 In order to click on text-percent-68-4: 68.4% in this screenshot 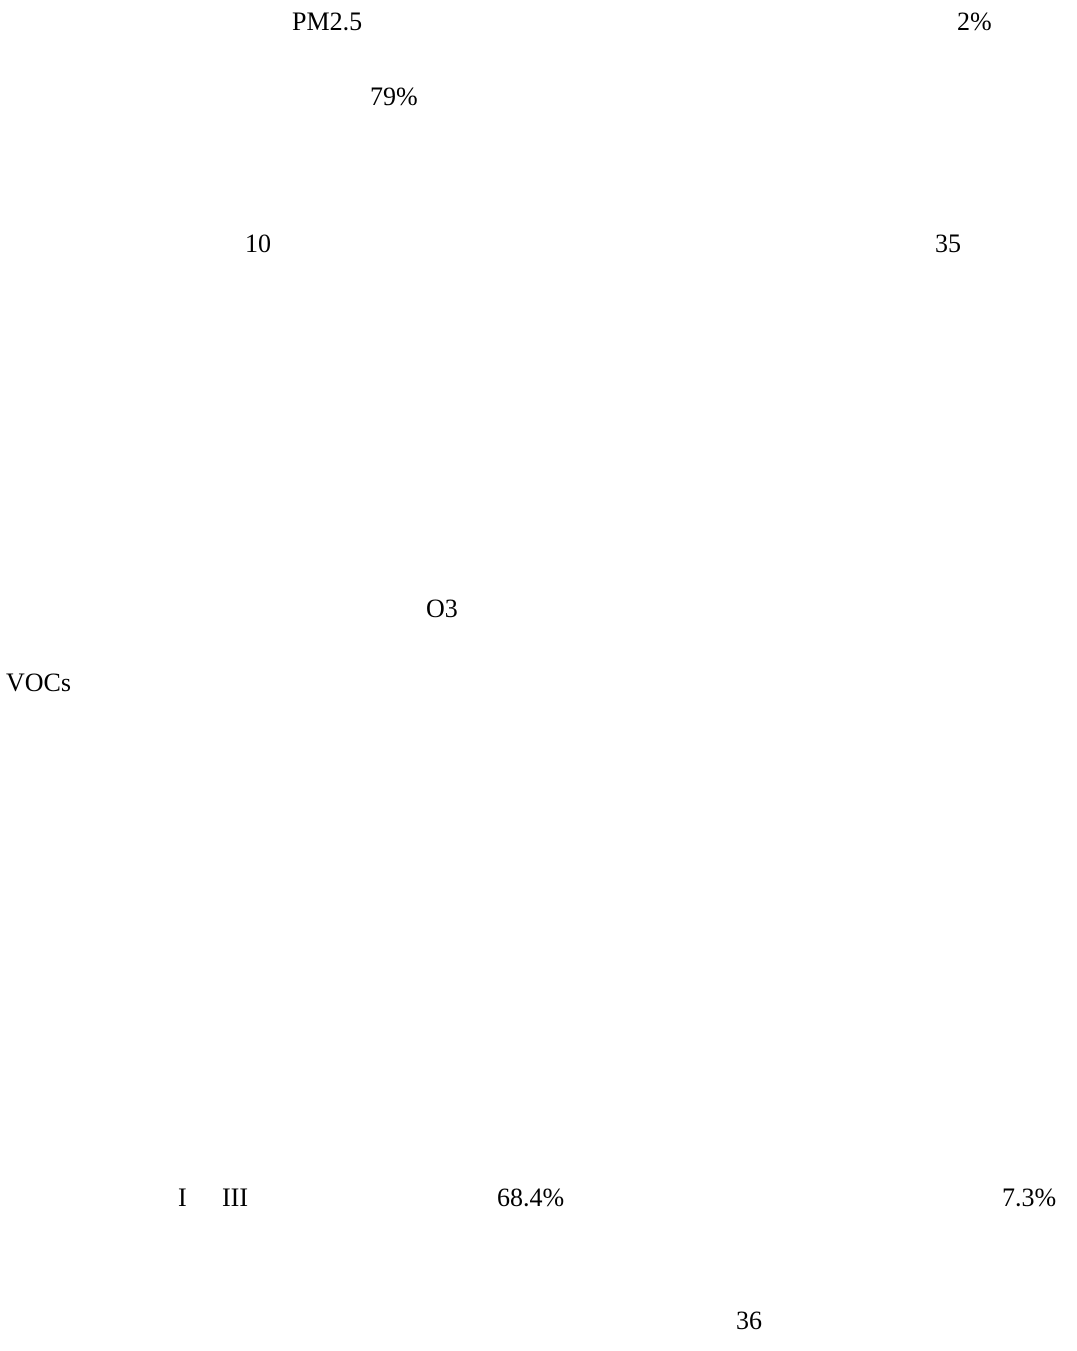, I will do `click(531, 1197)`.